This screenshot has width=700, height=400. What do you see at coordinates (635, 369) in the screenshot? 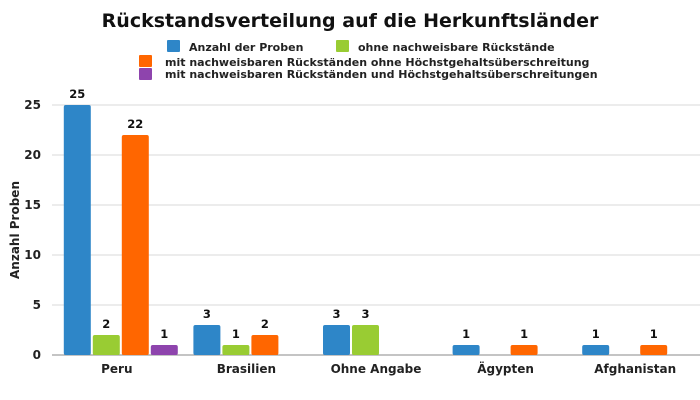
I see `x-category-label: Afghanistan` at bounding box center [635, 369].